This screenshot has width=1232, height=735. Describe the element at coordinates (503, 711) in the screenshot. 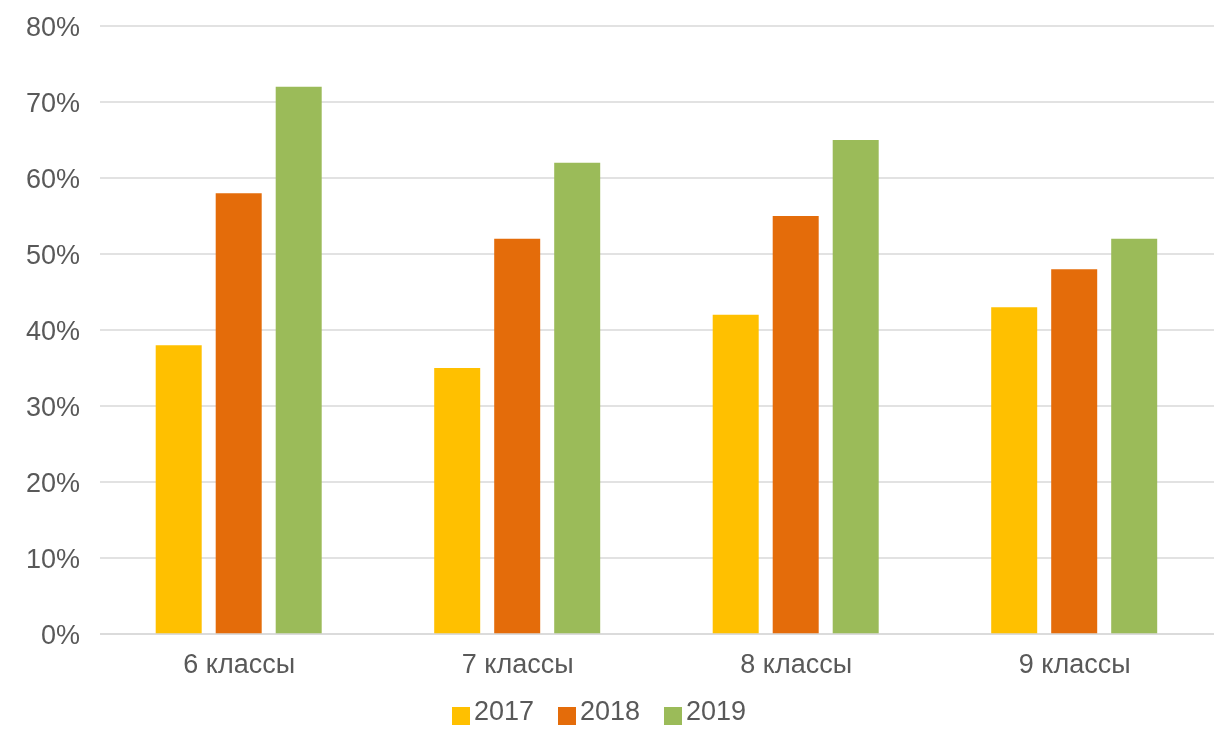

I see `legend-label: 2017` at that location.